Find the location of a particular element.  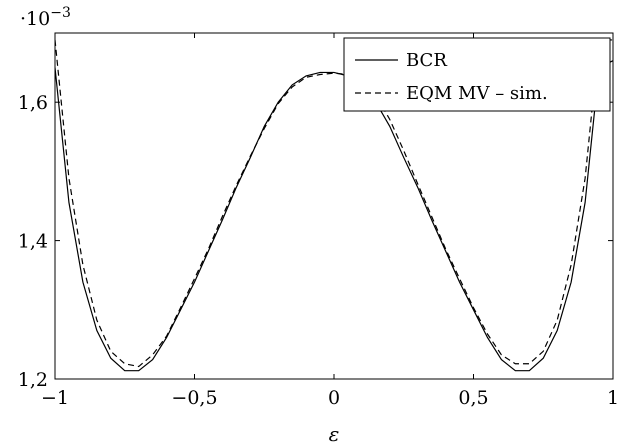

y-scale-exponent: −3 is located at coordinates (60, 13).